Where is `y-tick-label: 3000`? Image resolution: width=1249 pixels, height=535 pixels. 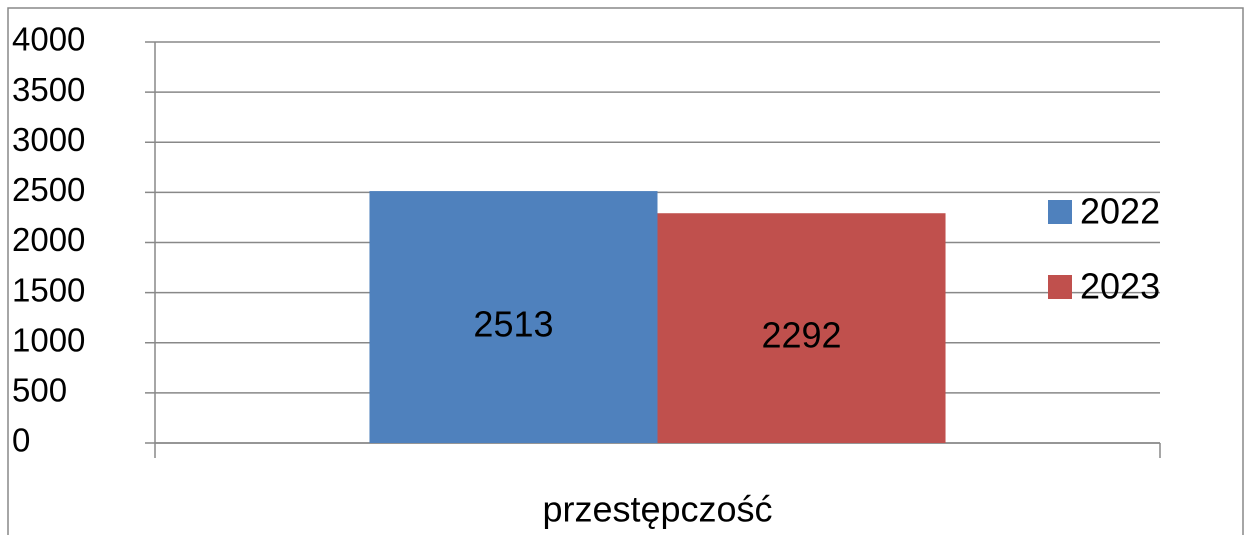 y-tick-label: 3000 is located at coordinates (48, 139).